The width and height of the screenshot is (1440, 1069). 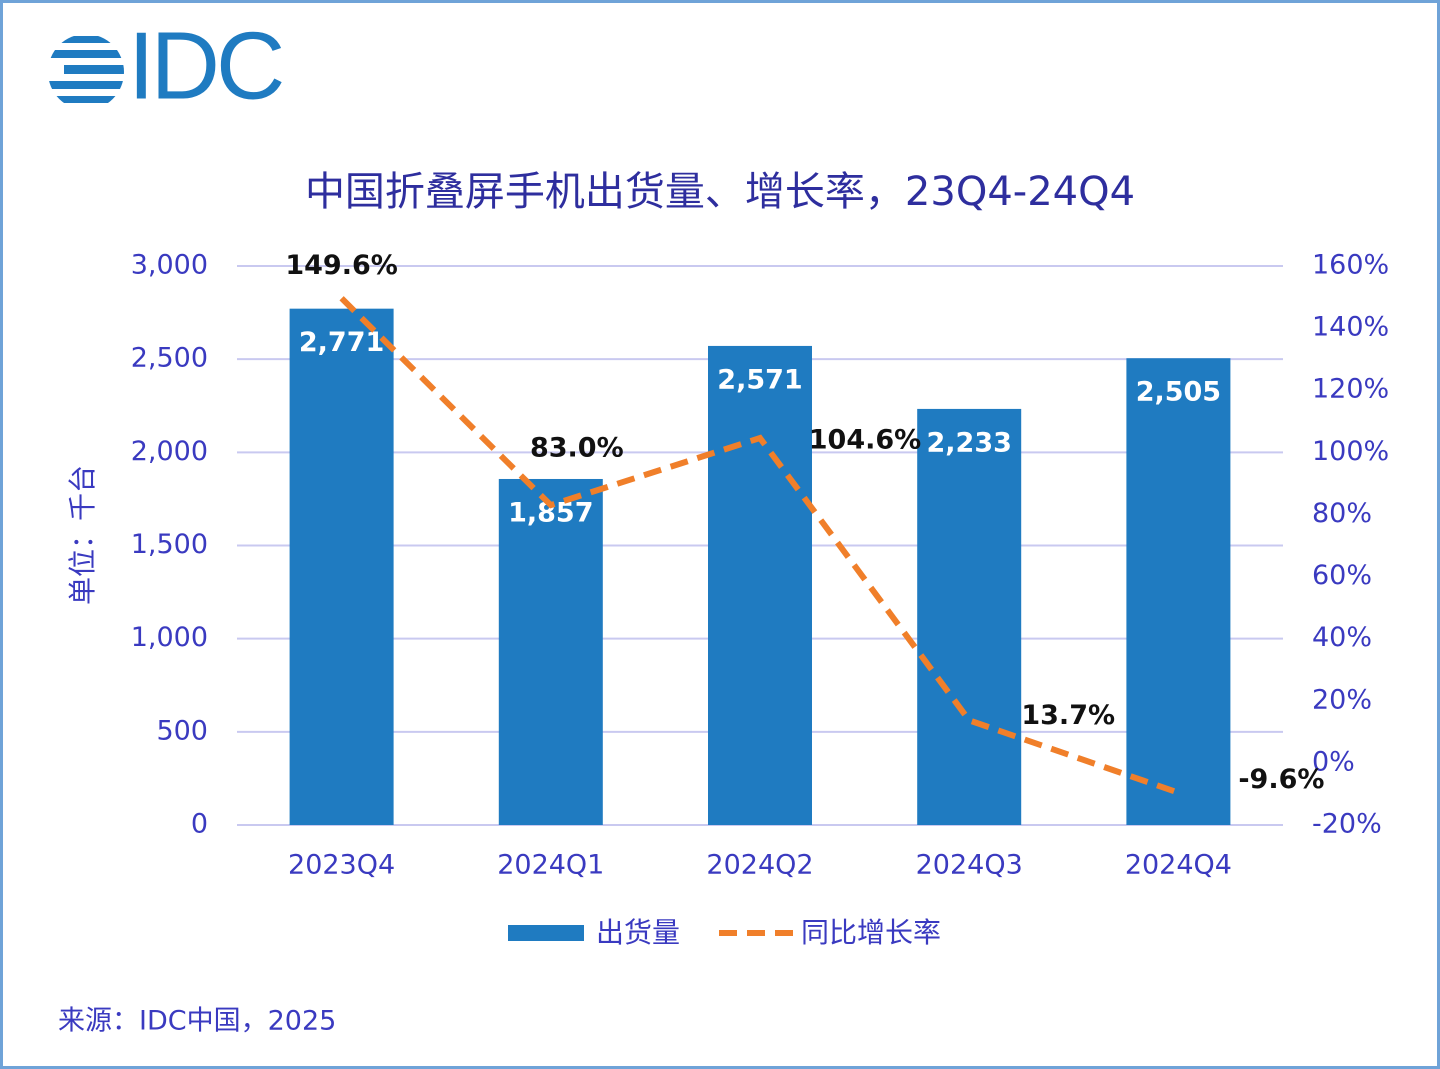 I want to click on y2-tick-label: 160%, so click(x=1350, y=265).